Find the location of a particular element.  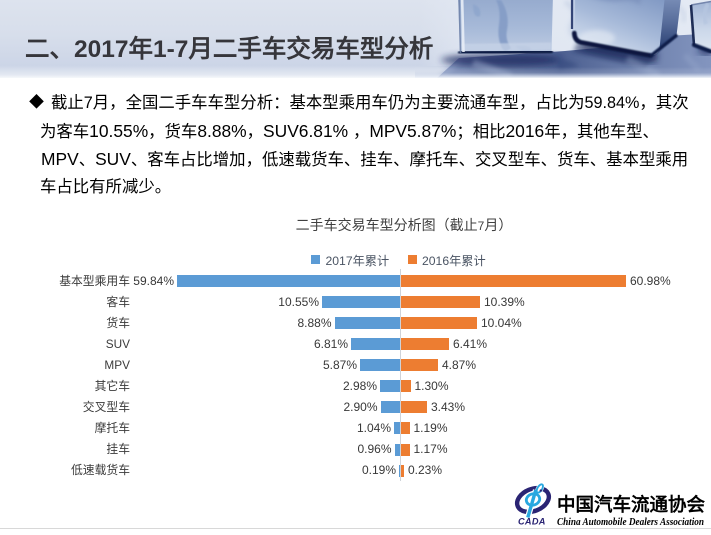

svg-text: 中国汽车流通协会 is located at coordinates (631, 504).